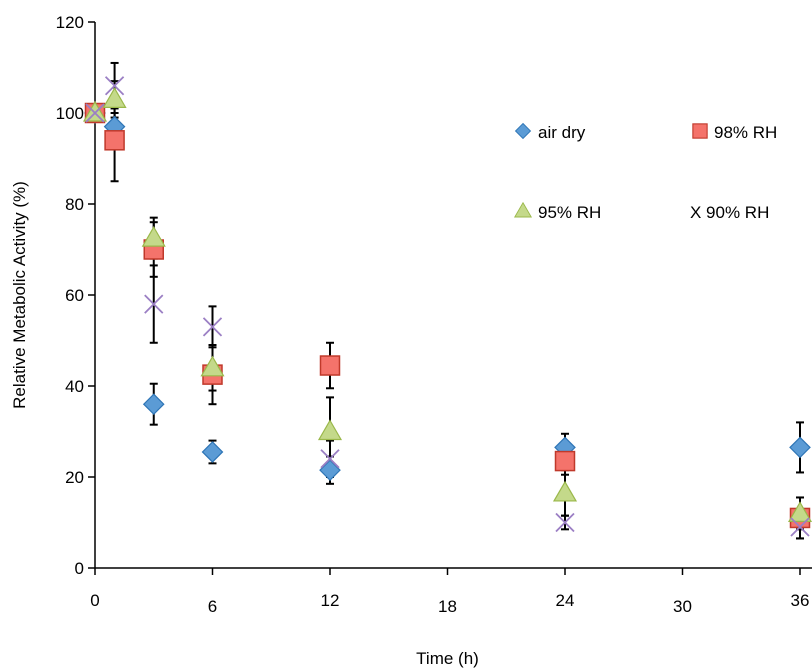 This screenshot has height=669, width=812. What do you see at coordinates (74, 204) in the screenshot?
I see `y-tick-label: 80` at bounding box center [74, 204].